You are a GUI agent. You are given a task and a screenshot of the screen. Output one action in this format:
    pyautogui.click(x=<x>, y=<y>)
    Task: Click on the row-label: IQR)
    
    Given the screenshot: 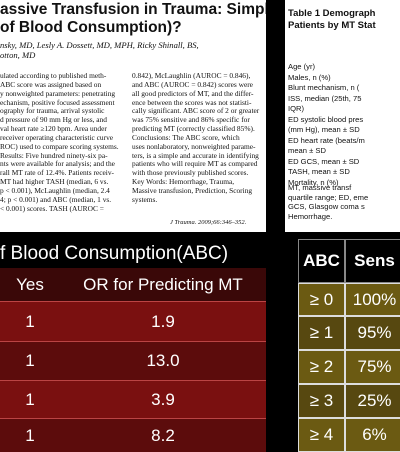 What is the action you would take?
    pyautogui.click(x=296, y=108)
    